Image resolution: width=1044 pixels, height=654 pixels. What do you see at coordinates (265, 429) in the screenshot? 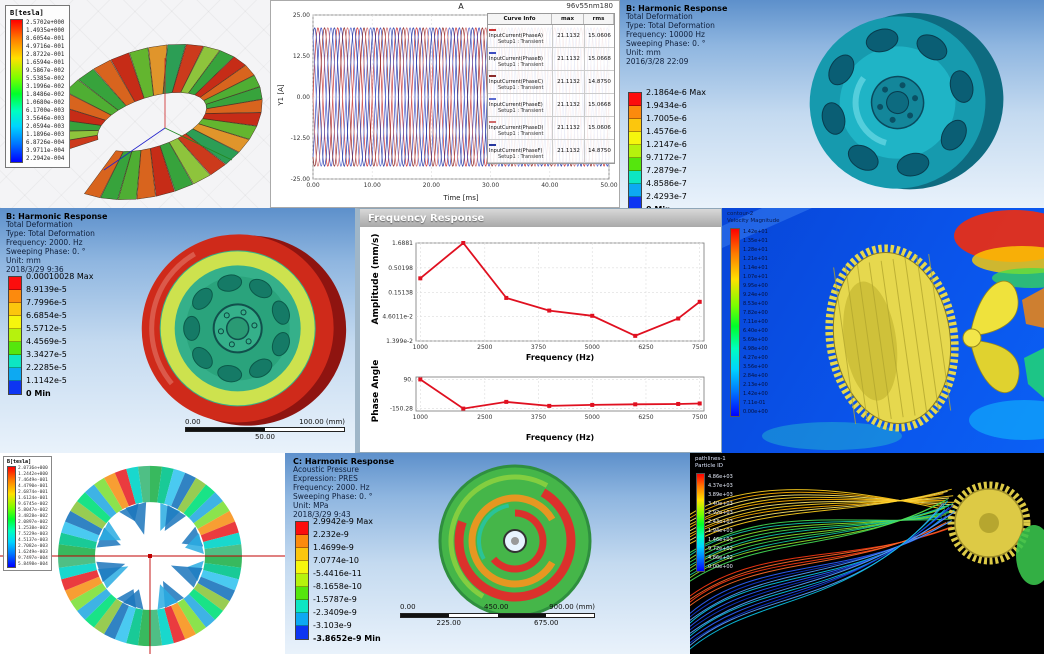
I see `scale-bar: 0.00 100.00 (mm) 50.00` at bounding box center [265, 429].